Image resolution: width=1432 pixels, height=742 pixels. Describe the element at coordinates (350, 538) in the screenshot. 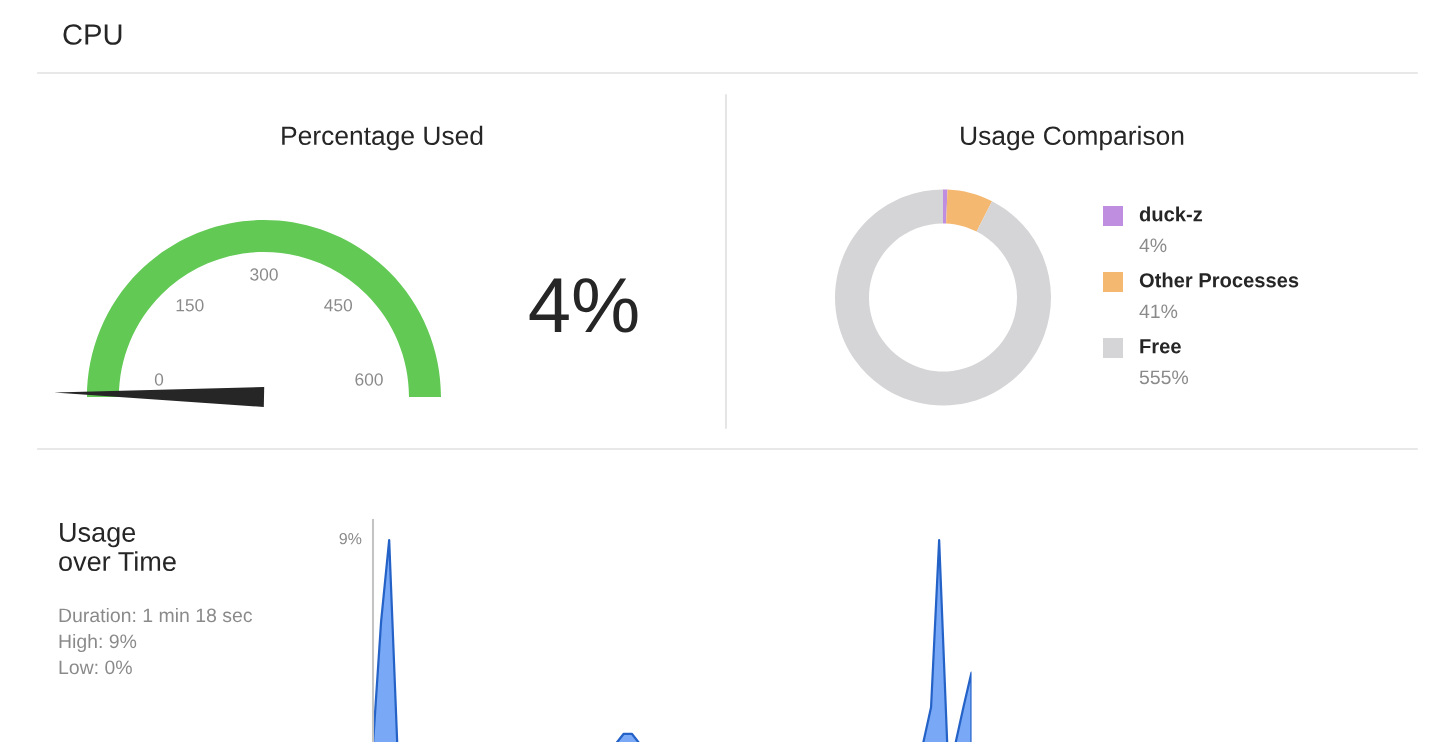

I see `text: 9%` at that location.